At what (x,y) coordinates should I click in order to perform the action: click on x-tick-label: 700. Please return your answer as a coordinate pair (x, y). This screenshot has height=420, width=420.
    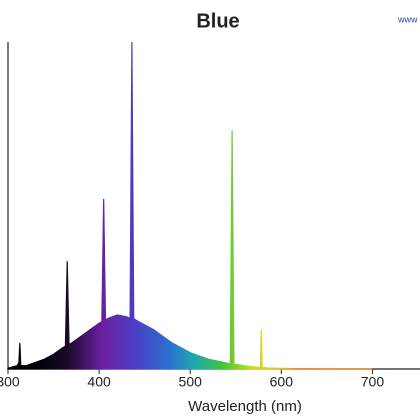
    Looking at the image, I should click on (373, 382).